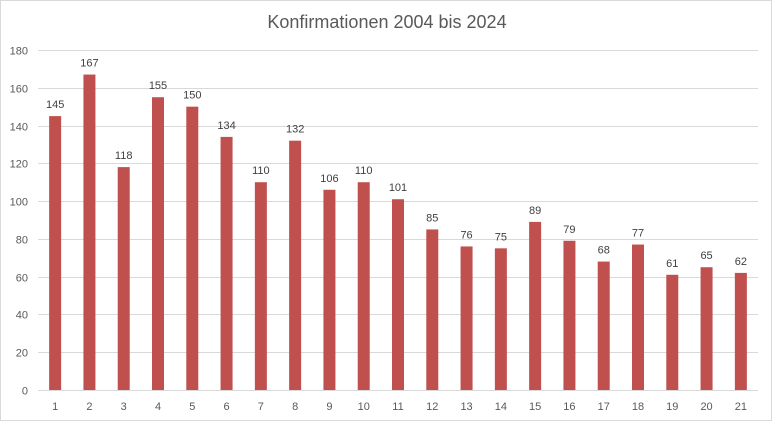 This screenshot has width=772, height=421. What do you see at coordinates (501, 407) in the screenshot?
I see `x-tick-label: 14` at bounding box center [501, 407].